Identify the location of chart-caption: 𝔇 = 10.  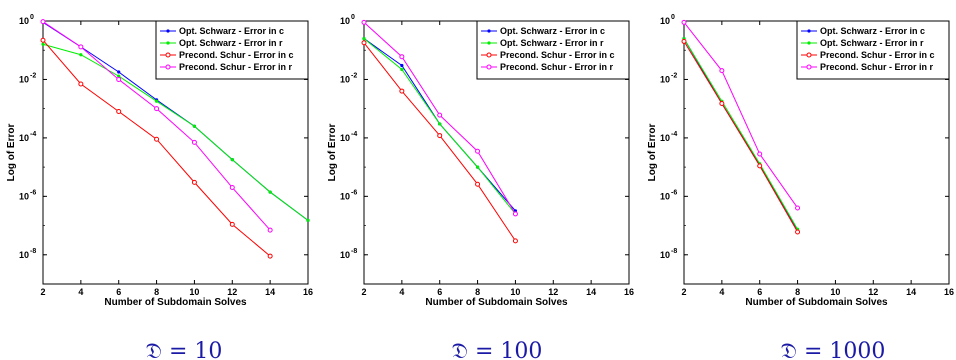
(184, 349).